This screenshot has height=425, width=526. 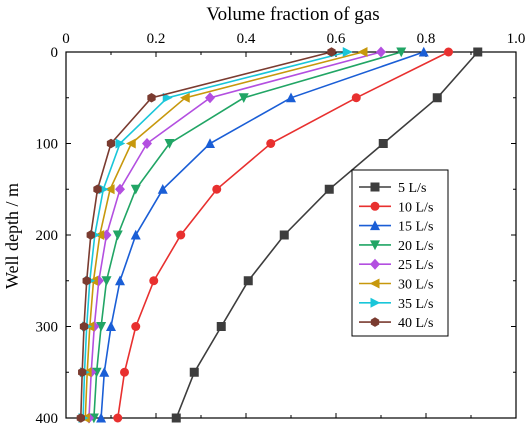 I want to click on legend-item: 35 L/s, so click(x=396, y=304).